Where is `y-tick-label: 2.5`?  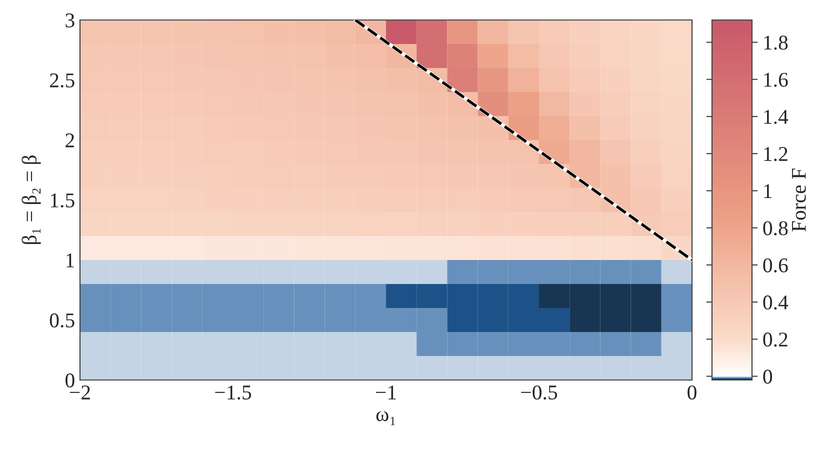 y-tick-label: 2.5 is located at coordinates (62, 80).